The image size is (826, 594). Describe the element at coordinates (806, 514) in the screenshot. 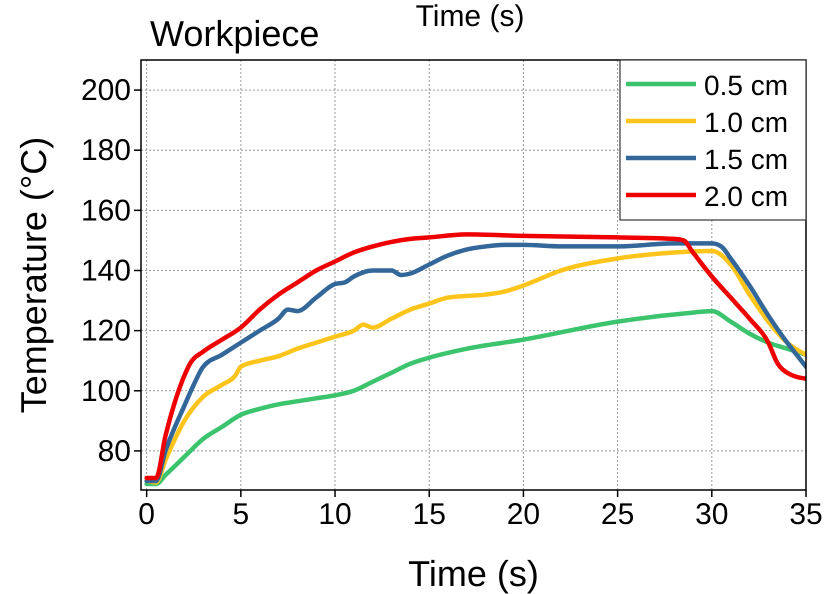

I see `x-tick-label: 35` at that location.